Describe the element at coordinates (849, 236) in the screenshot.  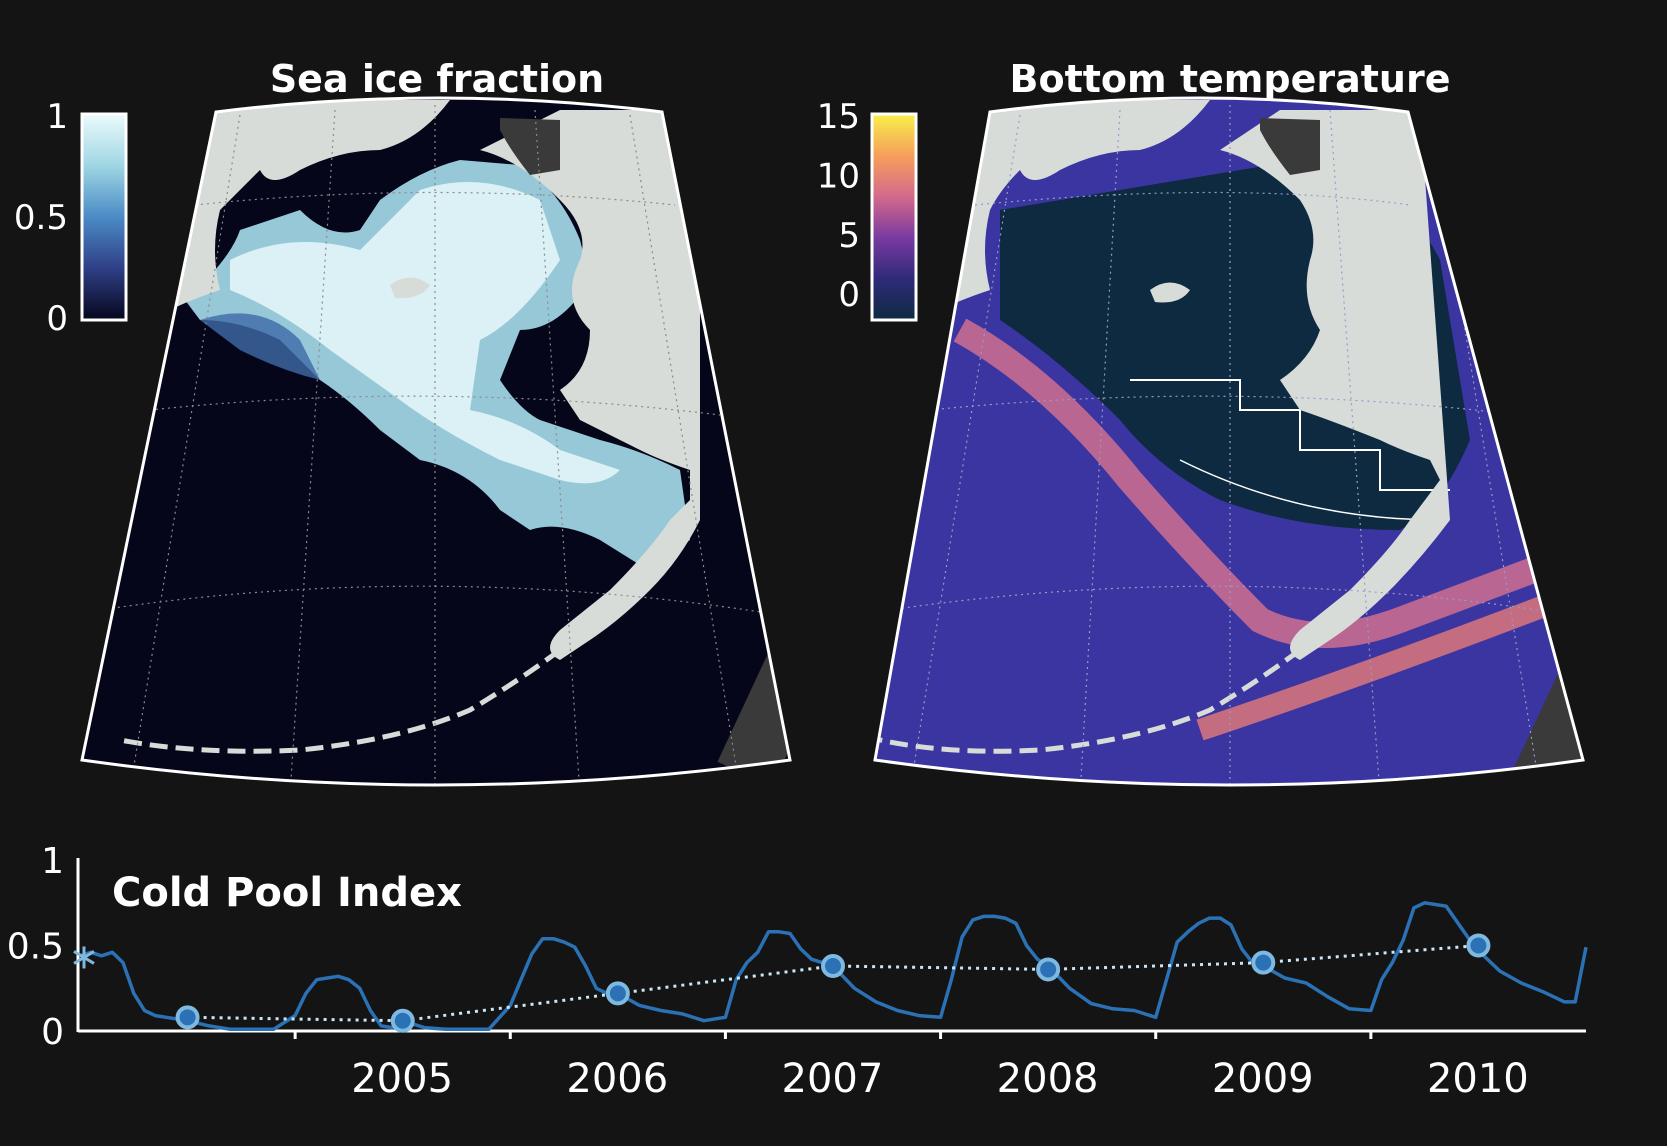
I see `colorbar-tick-label: 5` at that location.